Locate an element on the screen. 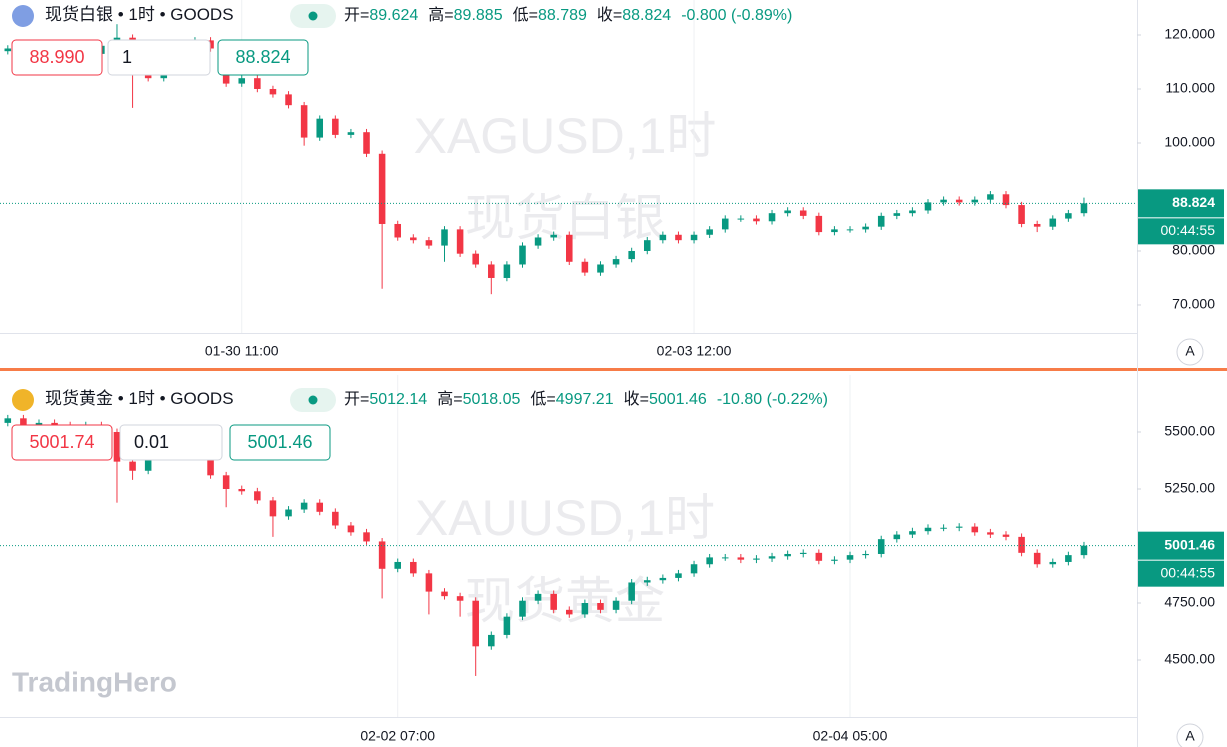  order-button-label: 5001.46 is located at coordinates (279, 442).